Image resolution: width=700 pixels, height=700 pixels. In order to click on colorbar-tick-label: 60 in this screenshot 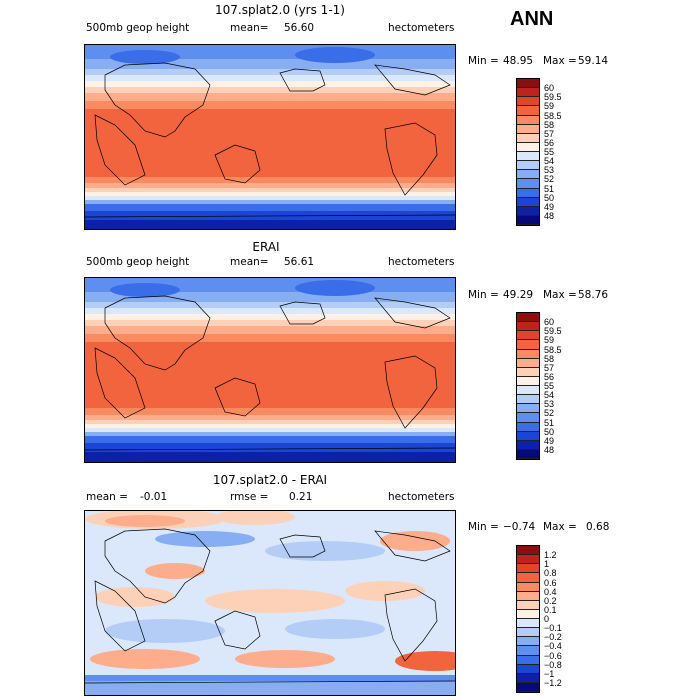, I will do `click(549, 322)`.